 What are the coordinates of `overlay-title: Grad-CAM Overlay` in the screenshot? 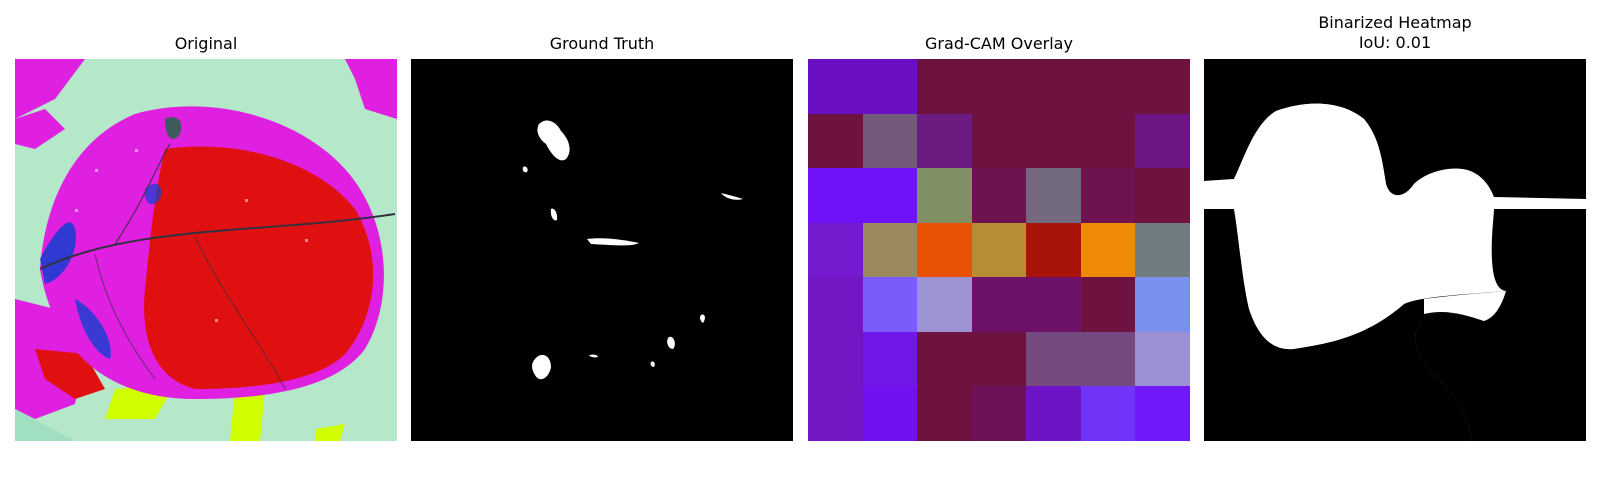 It's located at (999, 43).